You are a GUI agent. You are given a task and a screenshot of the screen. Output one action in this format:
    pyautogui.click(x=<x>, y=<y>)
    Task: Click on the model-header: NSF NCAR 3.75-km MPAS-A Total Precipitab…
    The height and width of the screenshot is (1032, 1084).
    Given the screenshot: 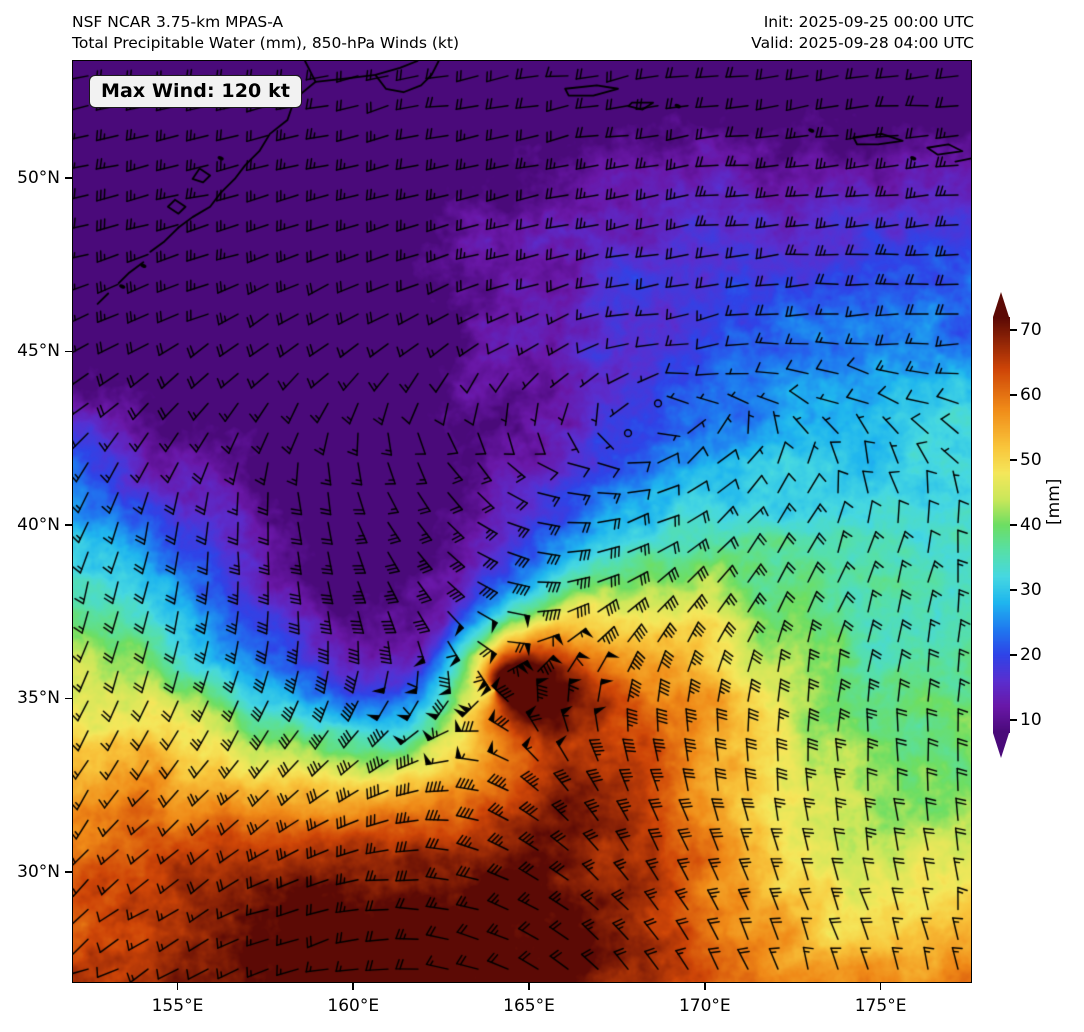 What is the action you would take?
    pyautogui.click(x=265, y=33)
    